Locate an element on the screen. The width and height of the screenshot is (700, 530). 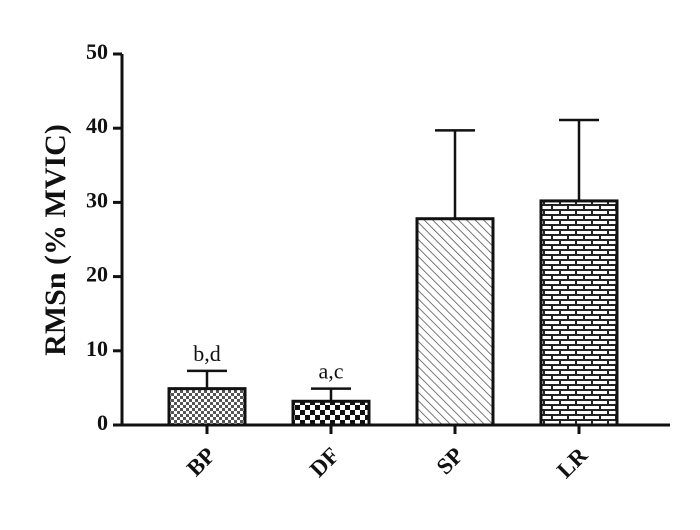
y-tick-label: 40 is located at coordinates (97, 125).